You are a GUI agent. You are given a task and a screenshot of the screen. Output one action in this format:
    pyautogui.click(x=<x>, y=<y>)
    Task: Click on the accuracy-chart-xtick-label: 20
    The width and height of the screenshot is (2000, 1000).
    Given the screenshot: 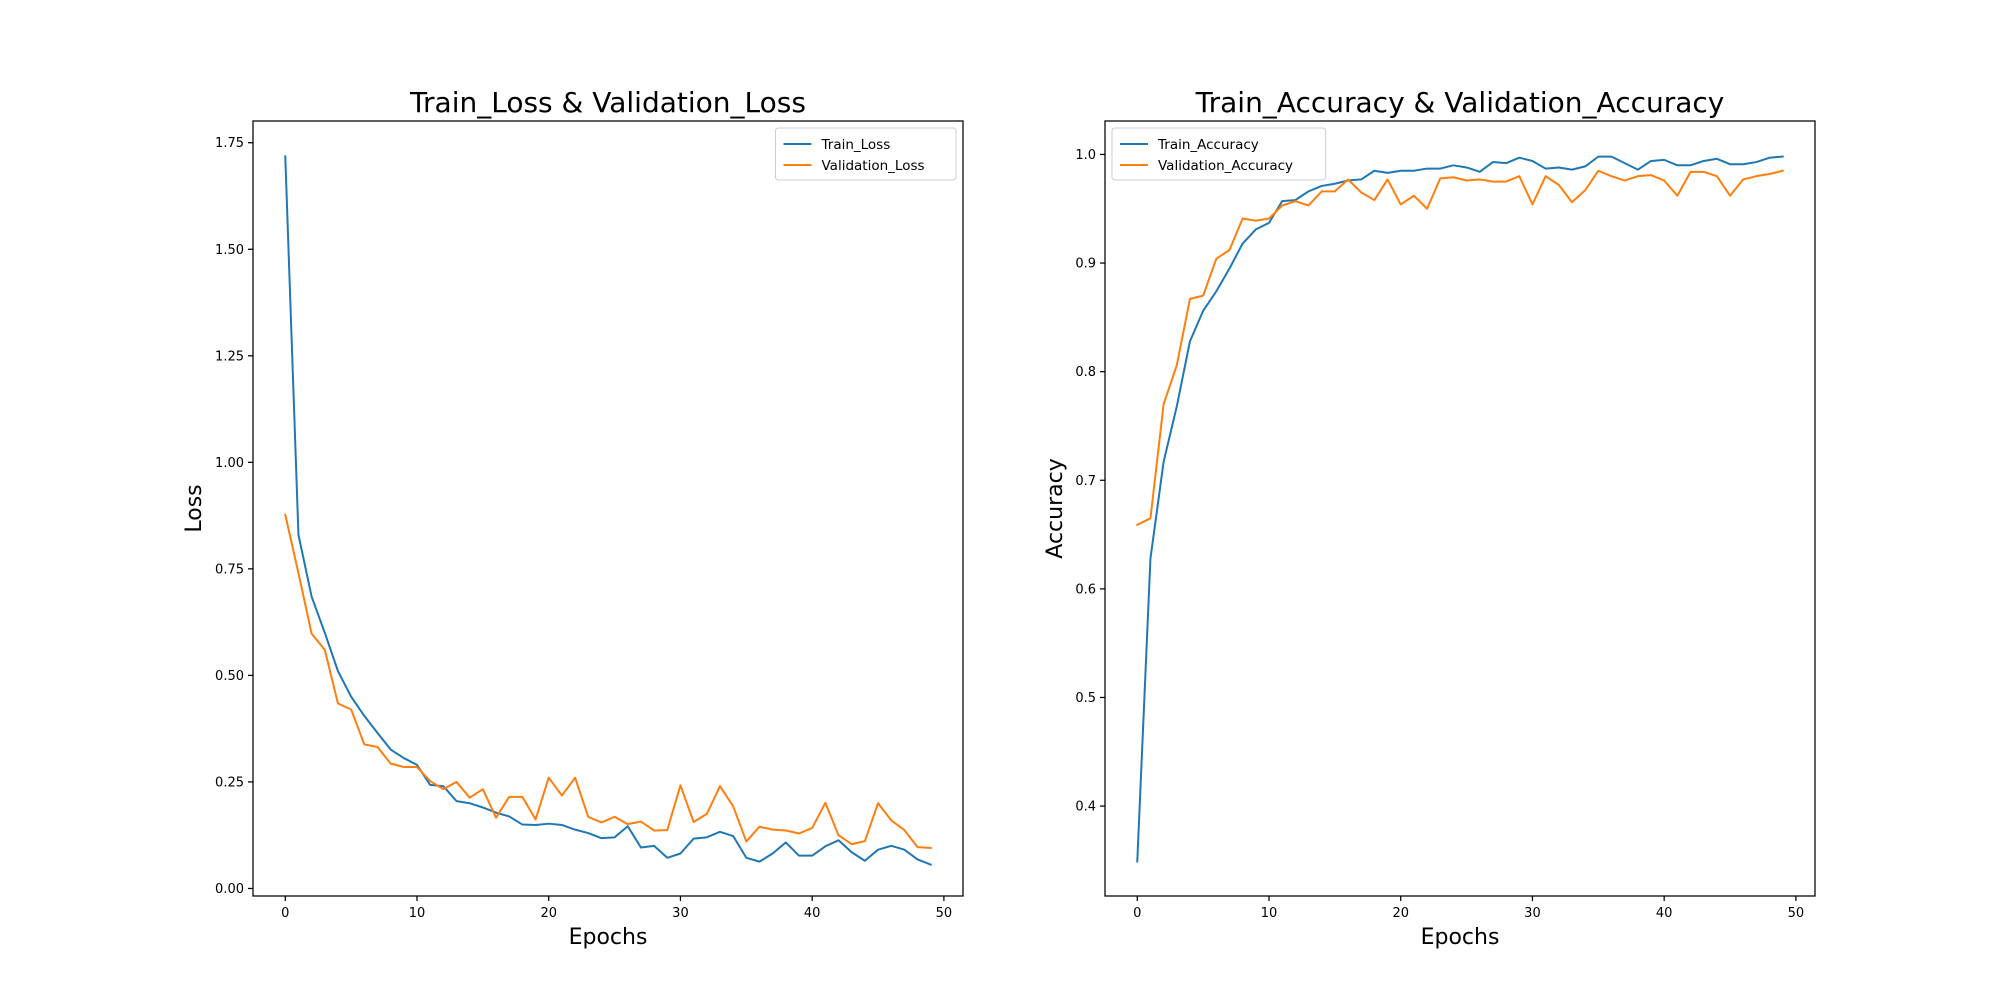 What is the action you would take?
    pyautogui.click(x=1400, y=913)
    